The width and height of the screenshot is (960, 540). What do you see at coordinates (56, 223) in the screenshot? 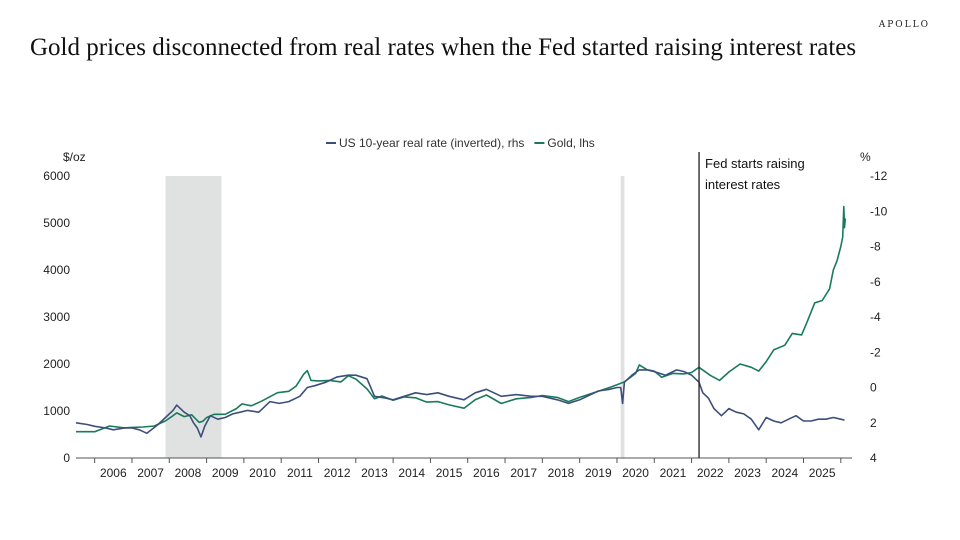
I see `left-tick-label: 5000` at bounding box center [56, 223].